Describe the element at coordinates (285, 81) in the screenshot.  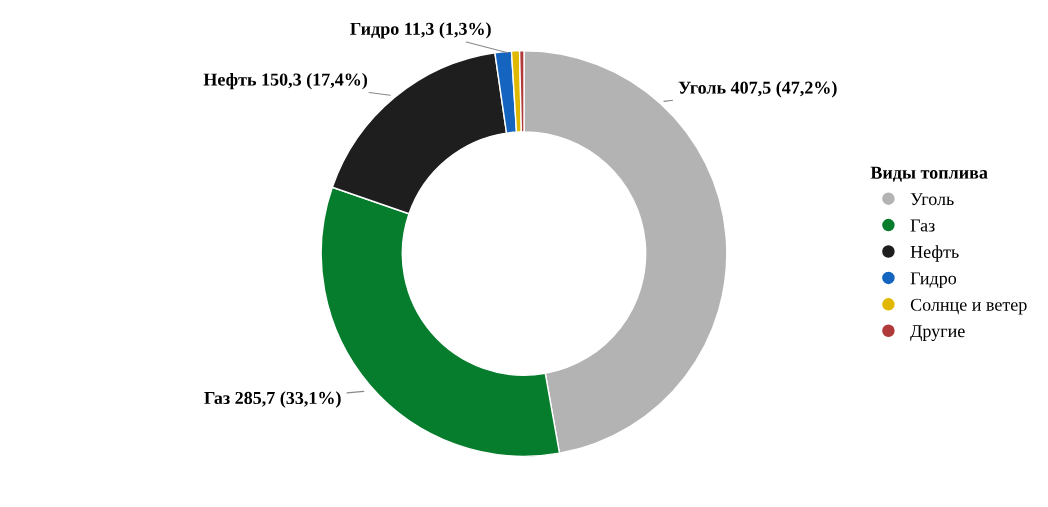
I see `data-label: Нефть 150,3 (17,4%)` at that location.